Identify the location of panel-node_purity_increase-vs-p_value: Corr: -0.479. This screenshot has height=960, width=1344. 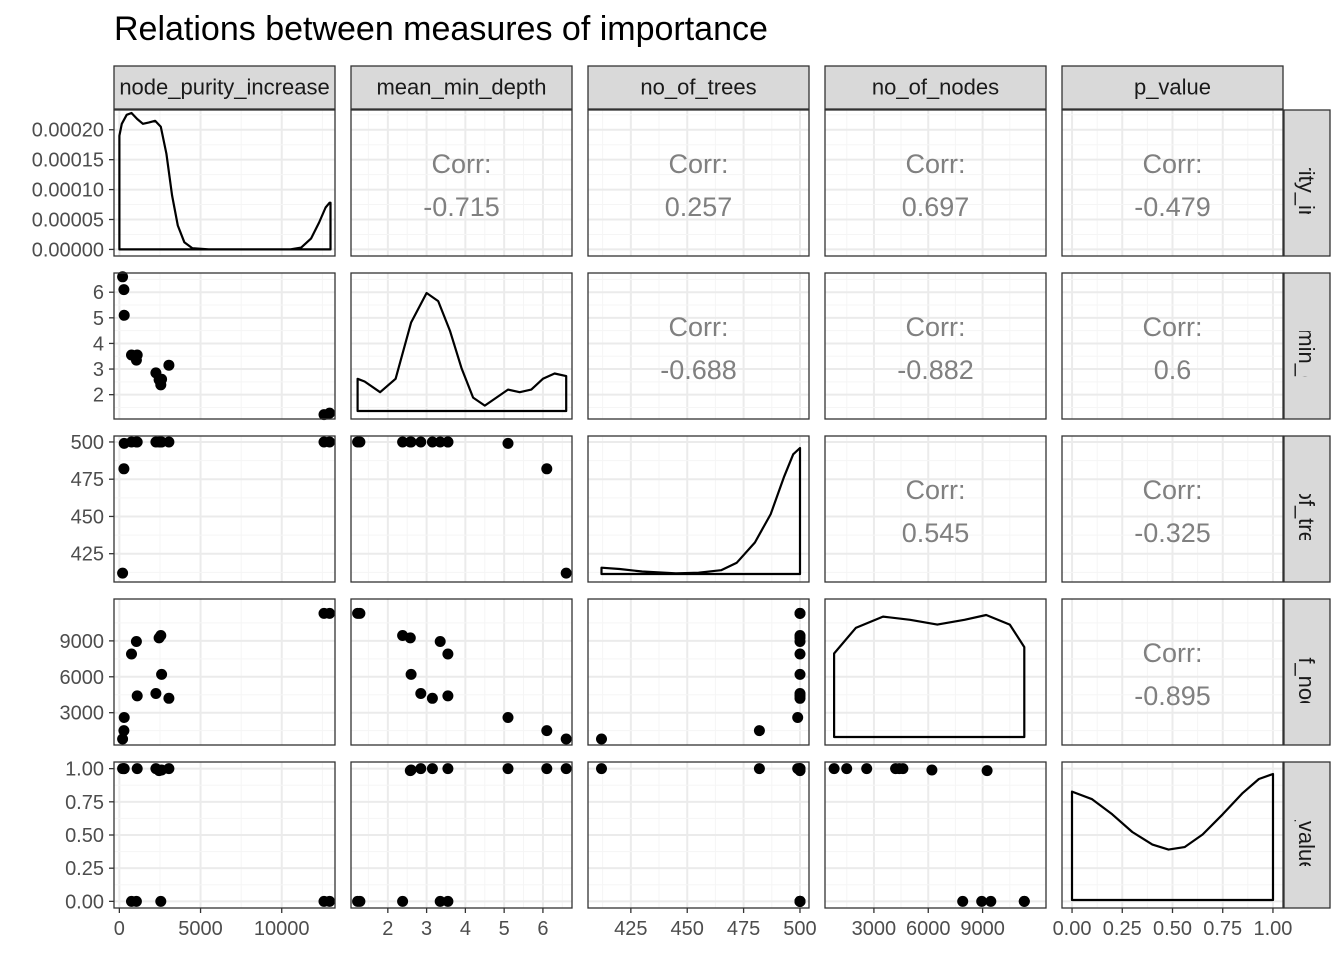
(1172, 183).